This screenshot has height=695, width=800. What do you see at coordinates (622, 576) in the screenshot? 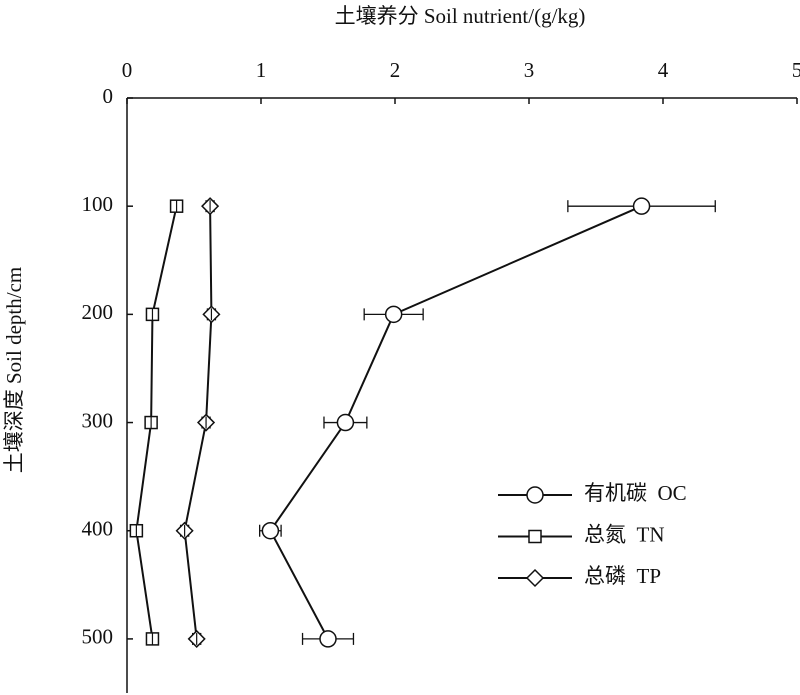
I see `legend-label: 总磷 TP` at bounding box center [622, 576].